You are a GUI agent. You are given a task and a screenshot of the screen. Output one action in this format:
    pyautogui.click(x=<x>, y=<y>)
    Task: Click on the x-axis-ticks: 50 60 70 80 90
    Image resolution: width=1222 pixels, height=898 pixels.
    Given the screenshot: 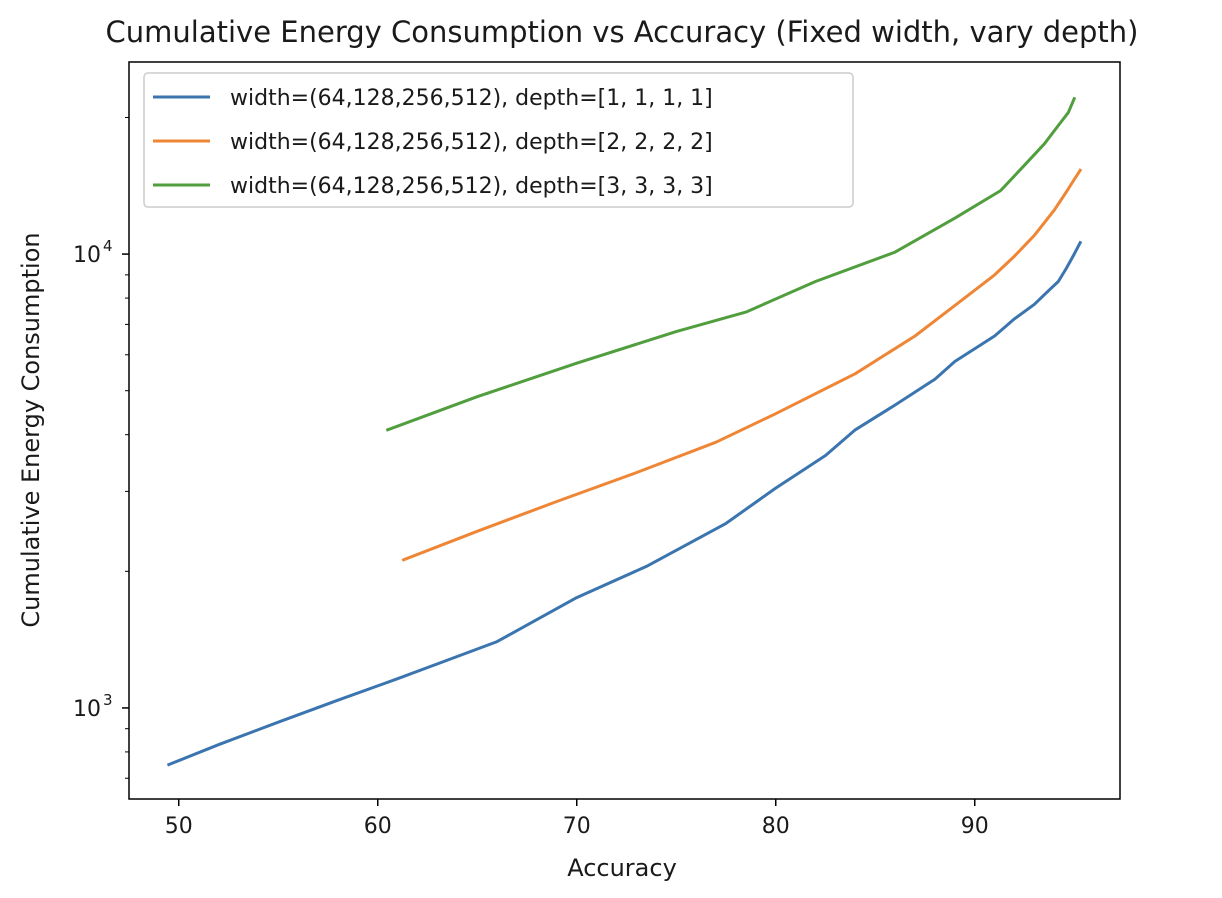 What is the action you would take?
    pyautogui.click(x=577, y=819)
    